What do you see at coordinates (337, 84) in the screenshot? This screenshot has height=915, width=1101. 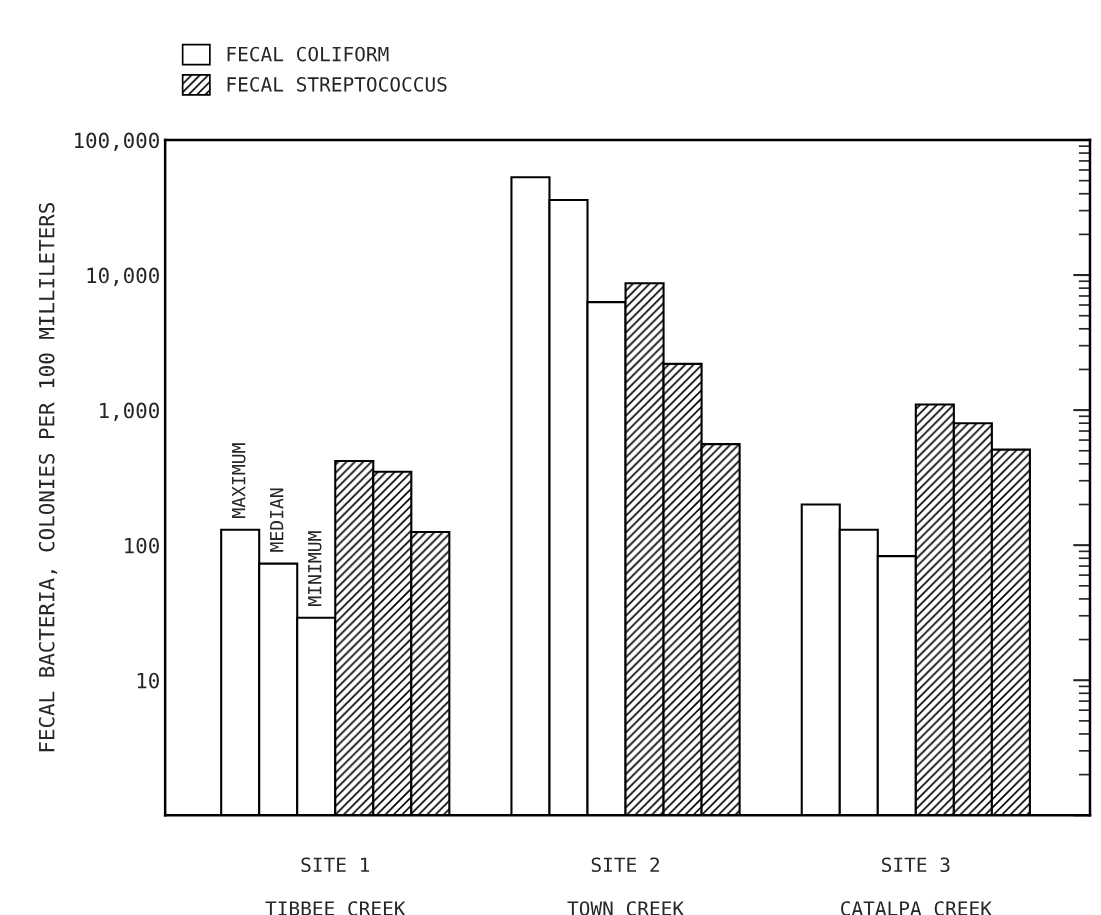 I see `legend-label: FECAL STREPTOCOCCUS` at bounding box center [337, 84].